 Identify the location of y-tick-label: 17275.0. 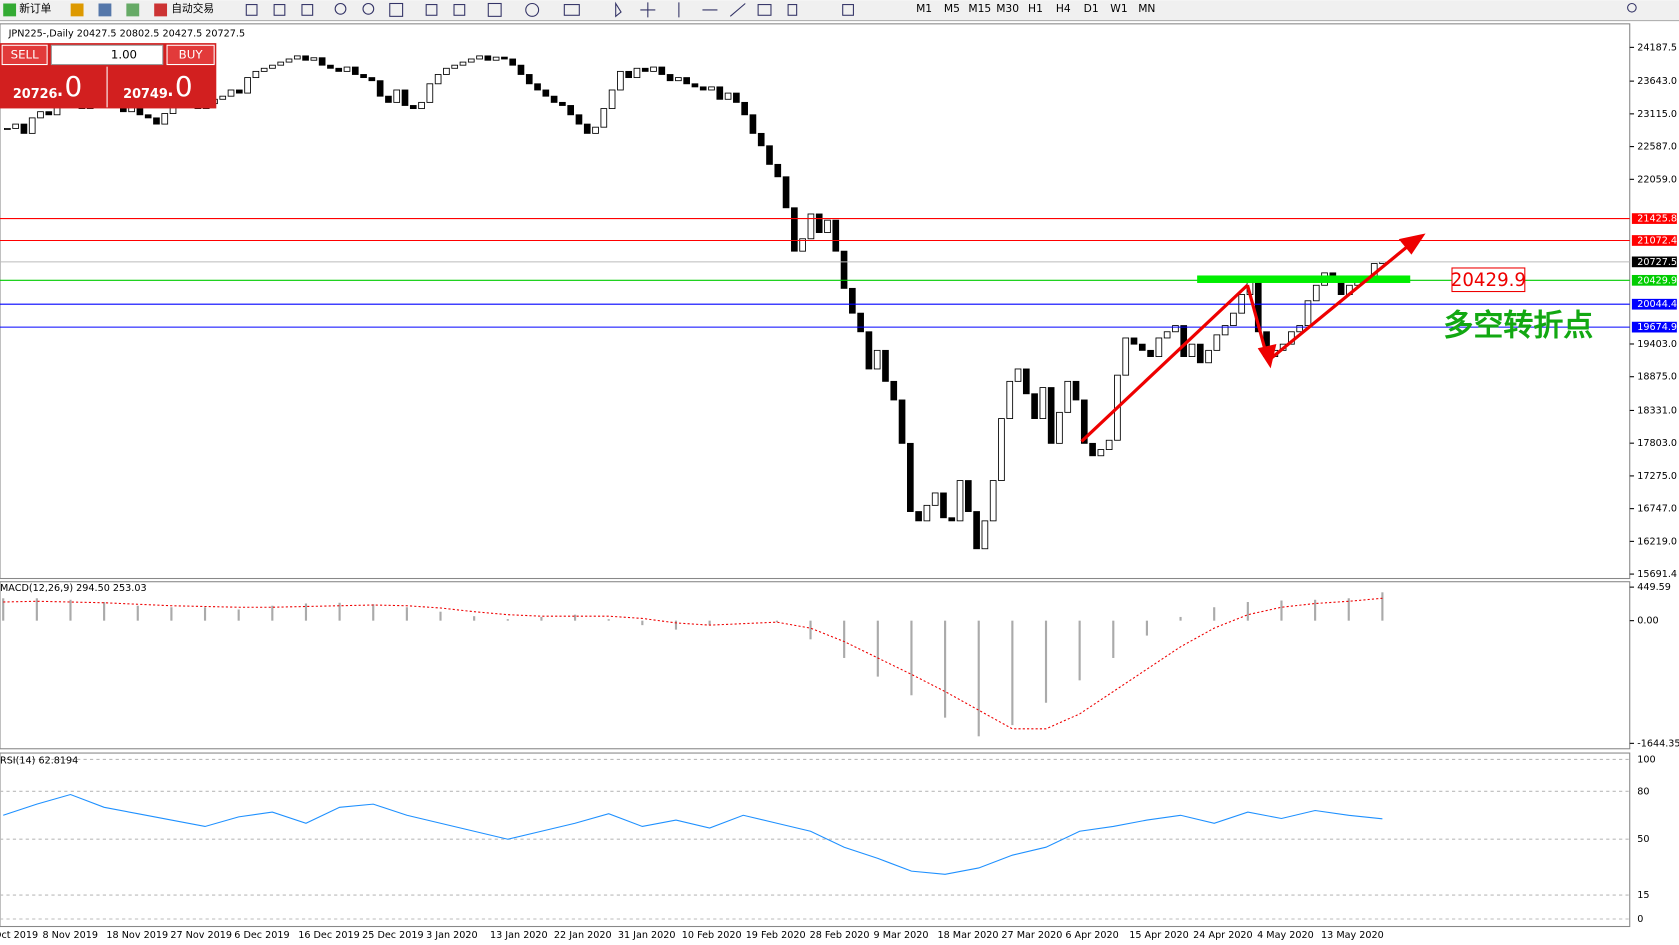
(1657, 476).